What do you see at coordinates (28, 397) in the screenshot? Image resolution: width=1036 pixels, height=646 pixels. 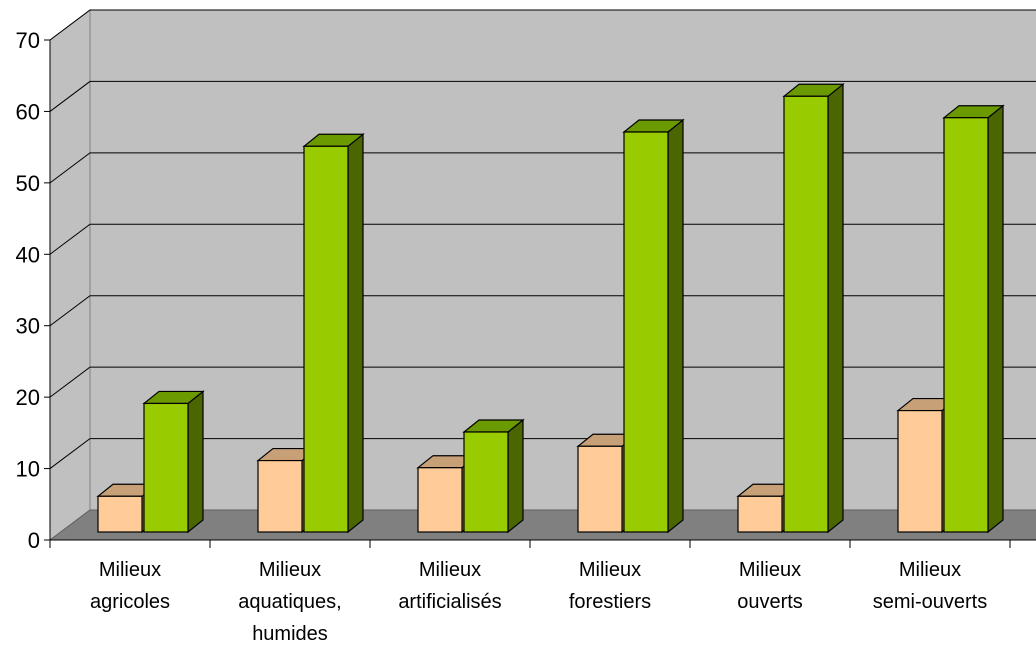 I see `y-tick-label: 20` at bounding box center [28, 397].